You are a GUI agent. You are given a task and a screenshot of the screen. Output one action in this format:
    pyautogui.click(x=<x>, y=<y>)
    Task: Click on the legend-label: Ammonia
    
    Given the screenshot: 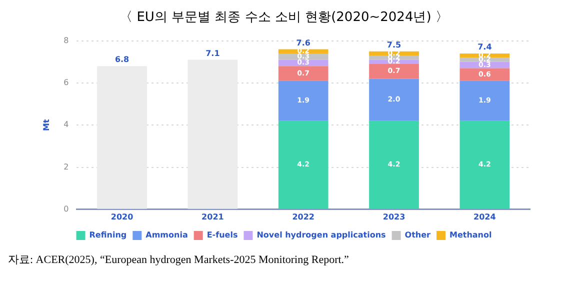 What is the action you would take?
    pyautogui.click(x=167, y=235)
    